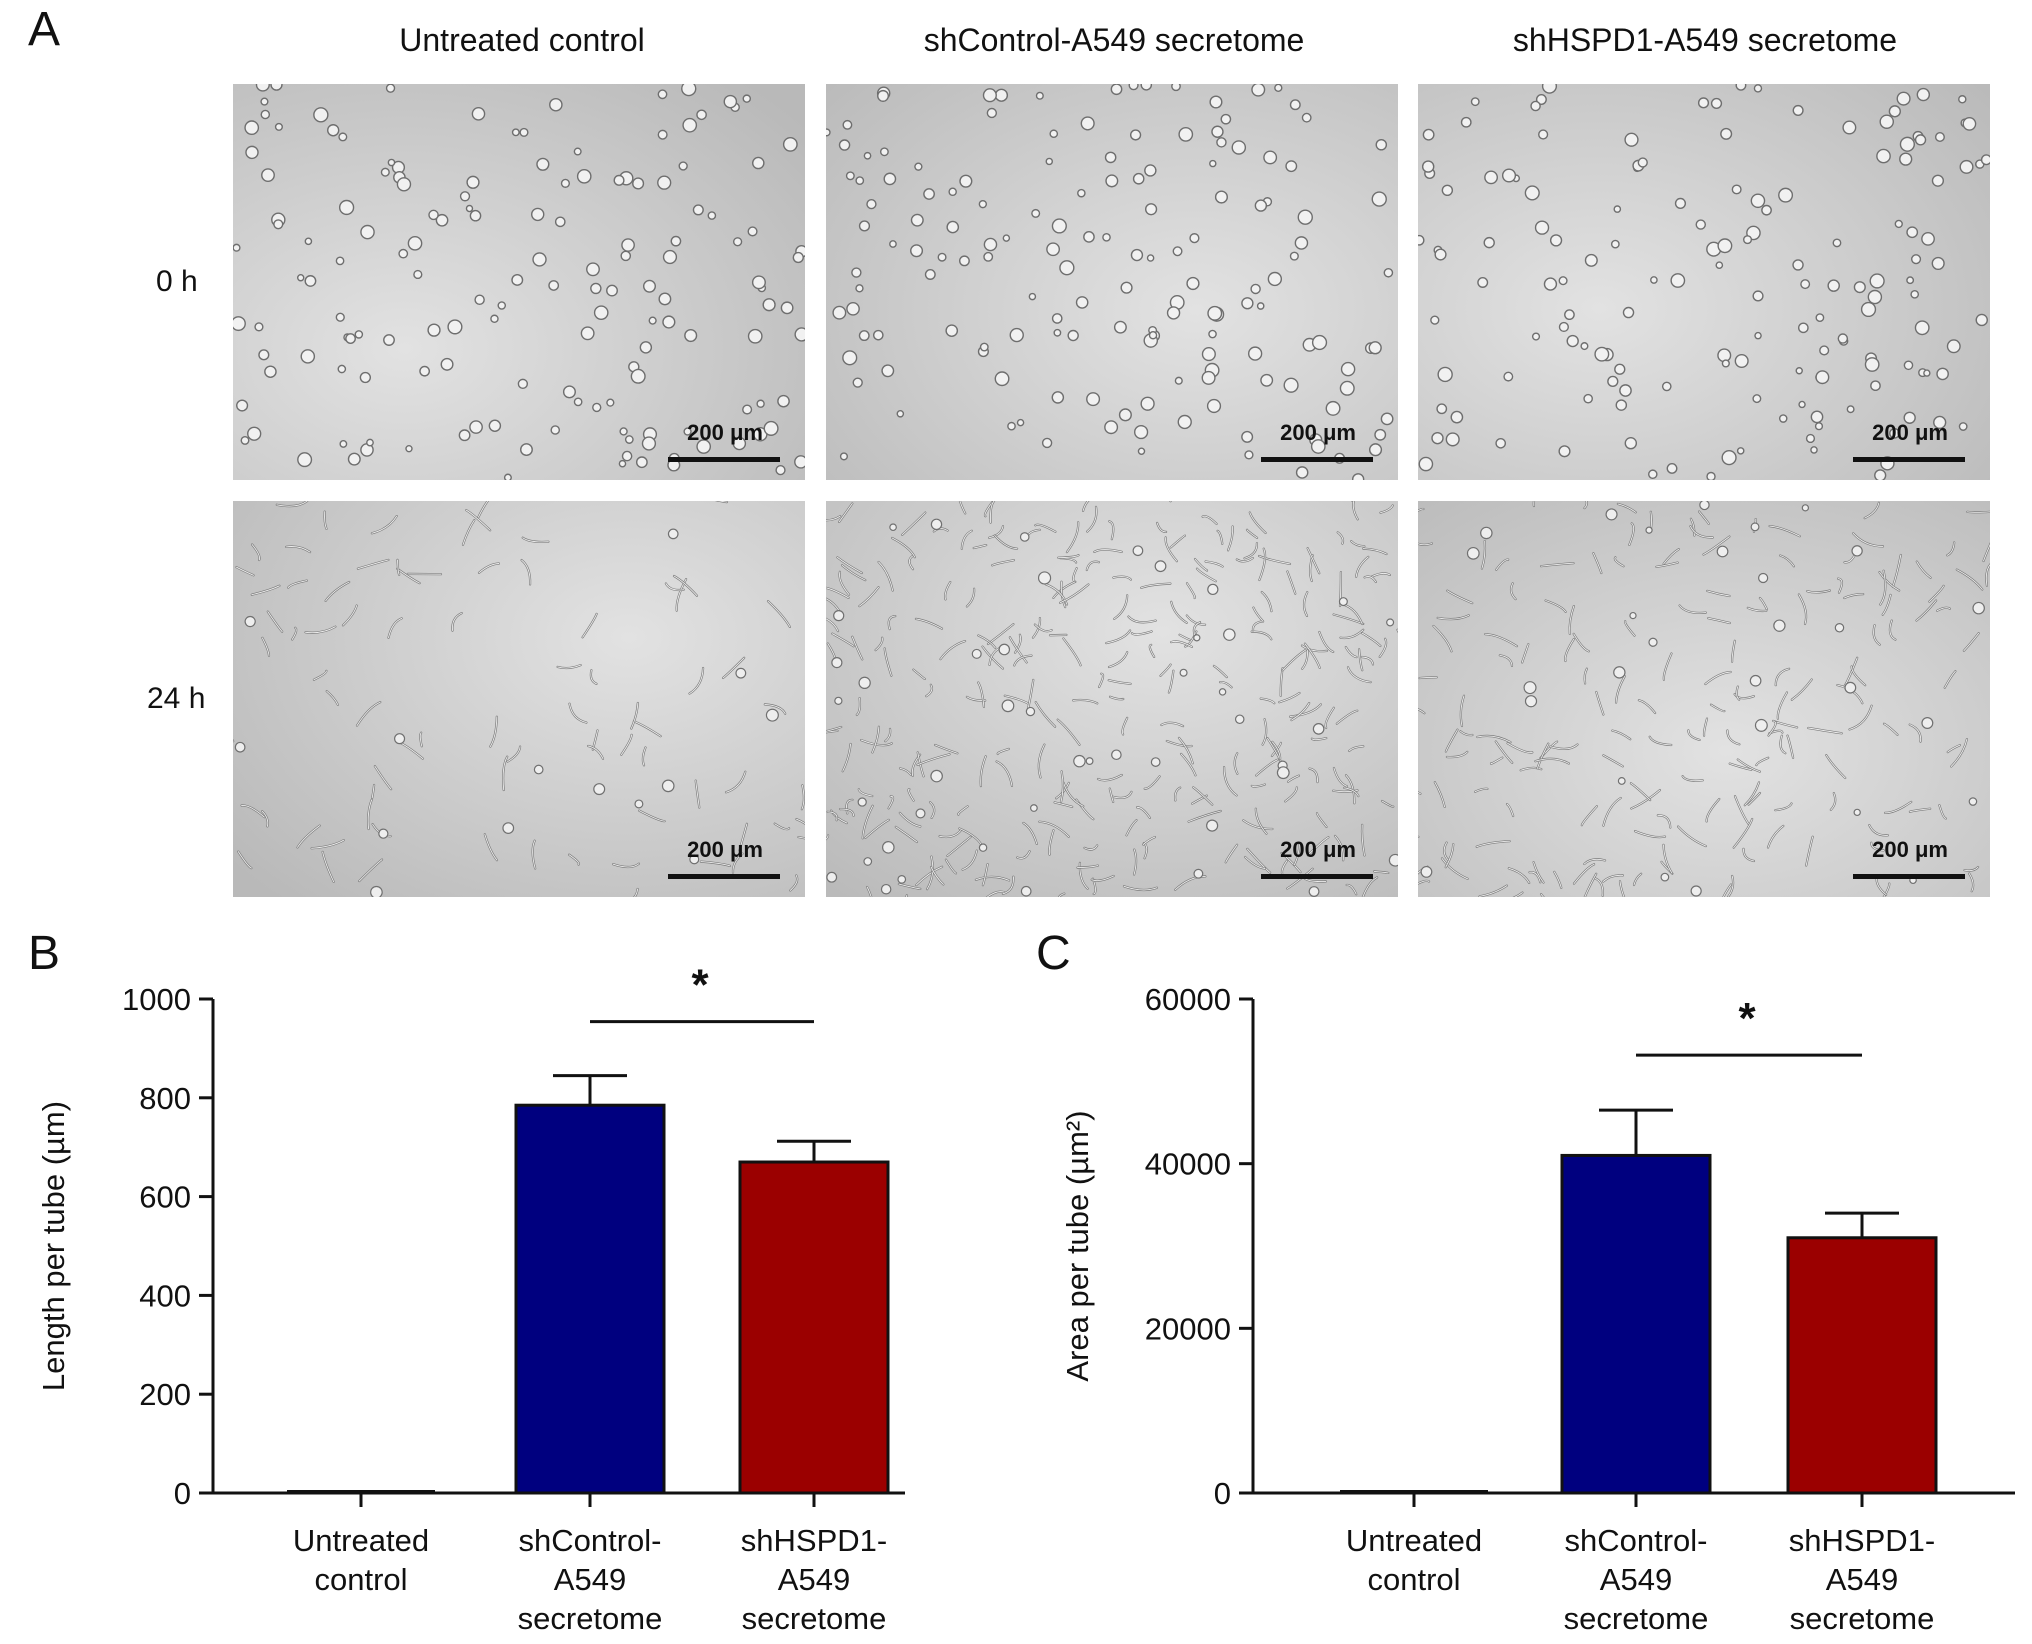  I want to click on y-tick-label: 200, so click(165, 1394).